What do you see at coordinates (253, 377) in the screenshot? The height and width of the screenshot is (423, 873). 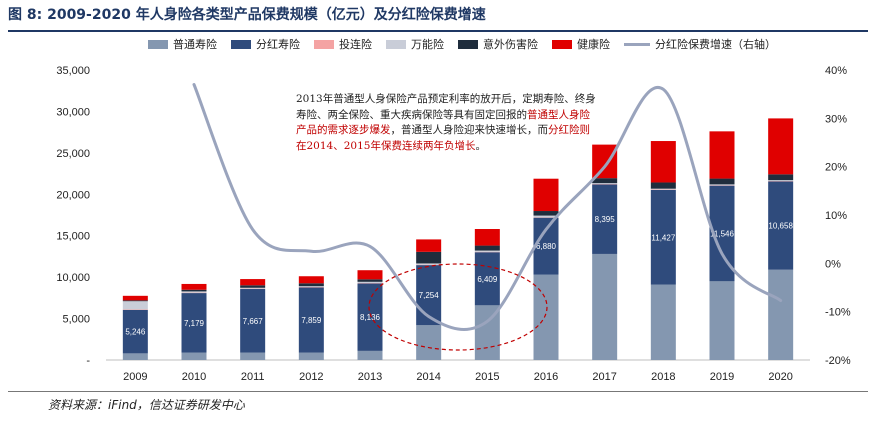 I see `x-tick-label: 2011` at bounding box center [253, 377].